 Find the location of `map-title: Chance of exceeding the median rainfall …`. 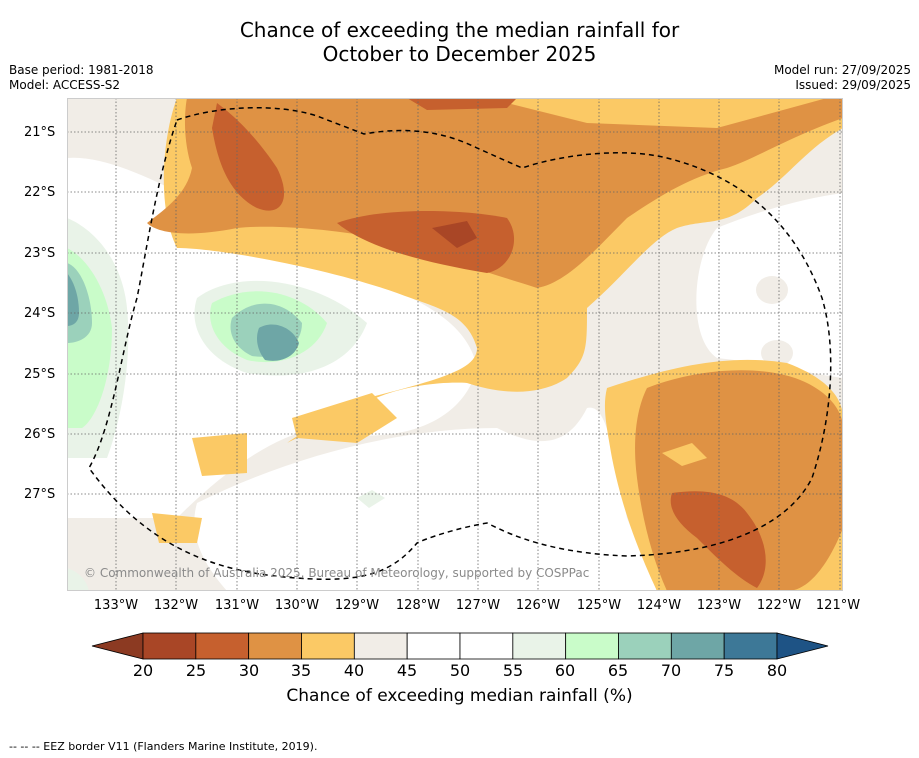

map-title: Chance of exceeding the median rainfall … is located at coordinates (459, 42).